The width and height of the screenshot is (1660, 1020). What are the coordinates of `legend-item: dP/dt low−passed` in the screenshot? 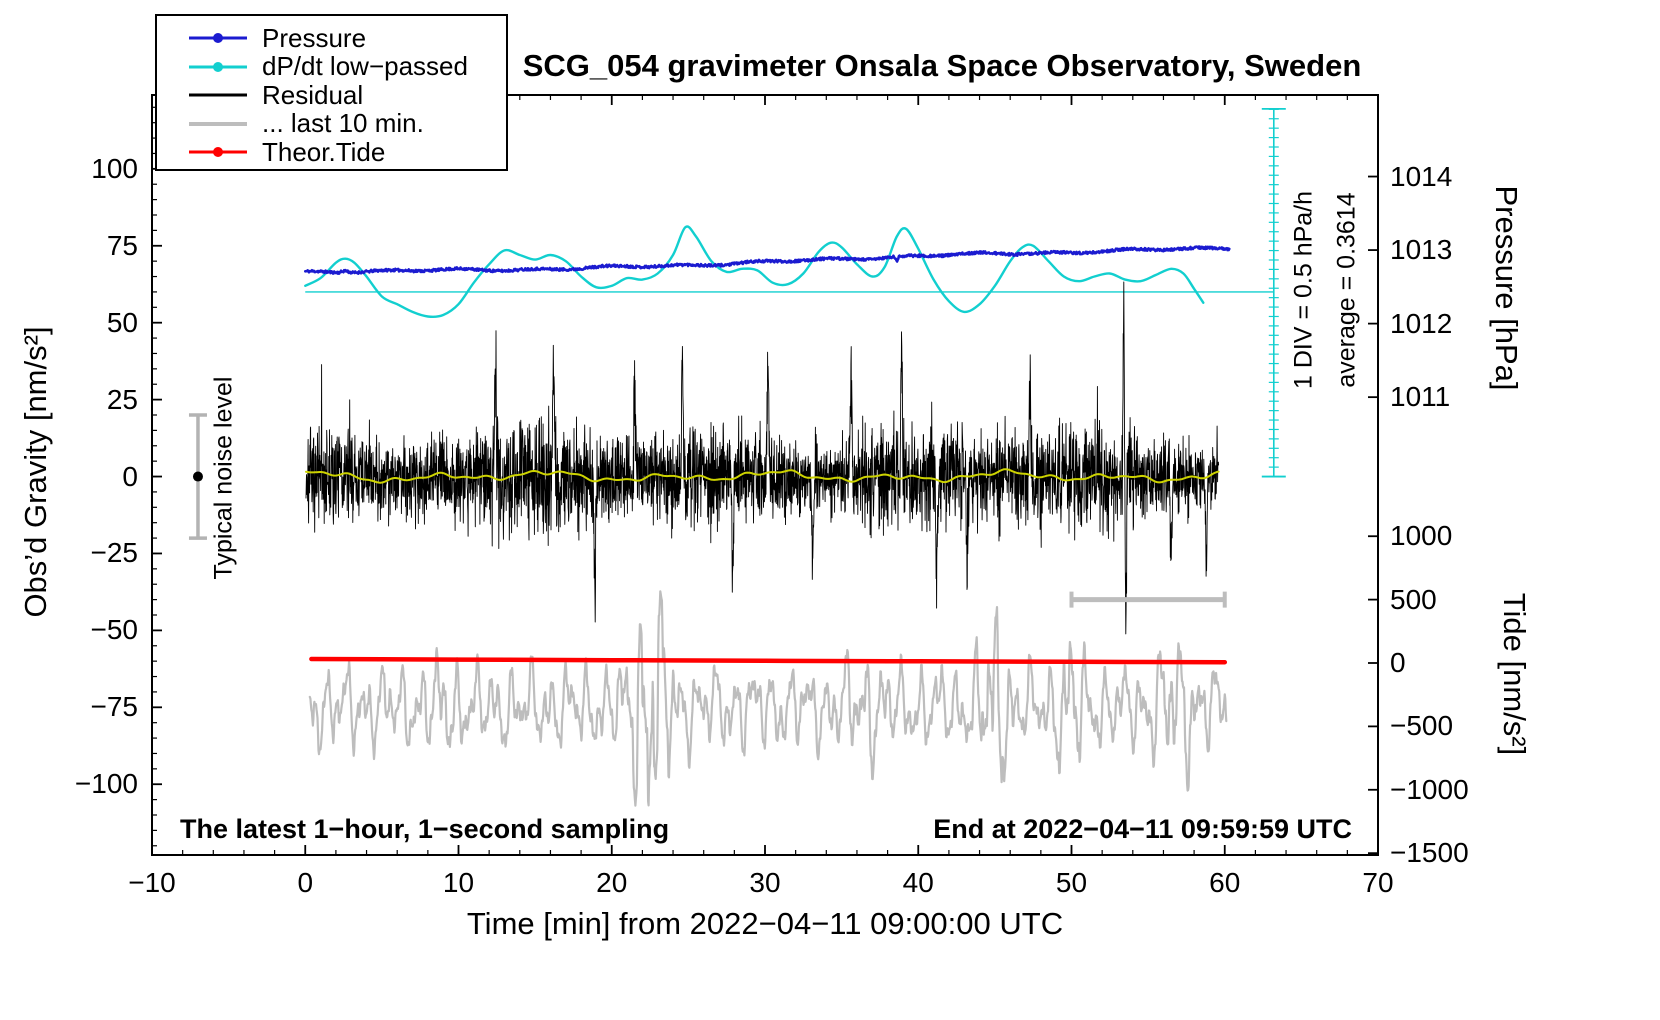 It's located at (331, 66).